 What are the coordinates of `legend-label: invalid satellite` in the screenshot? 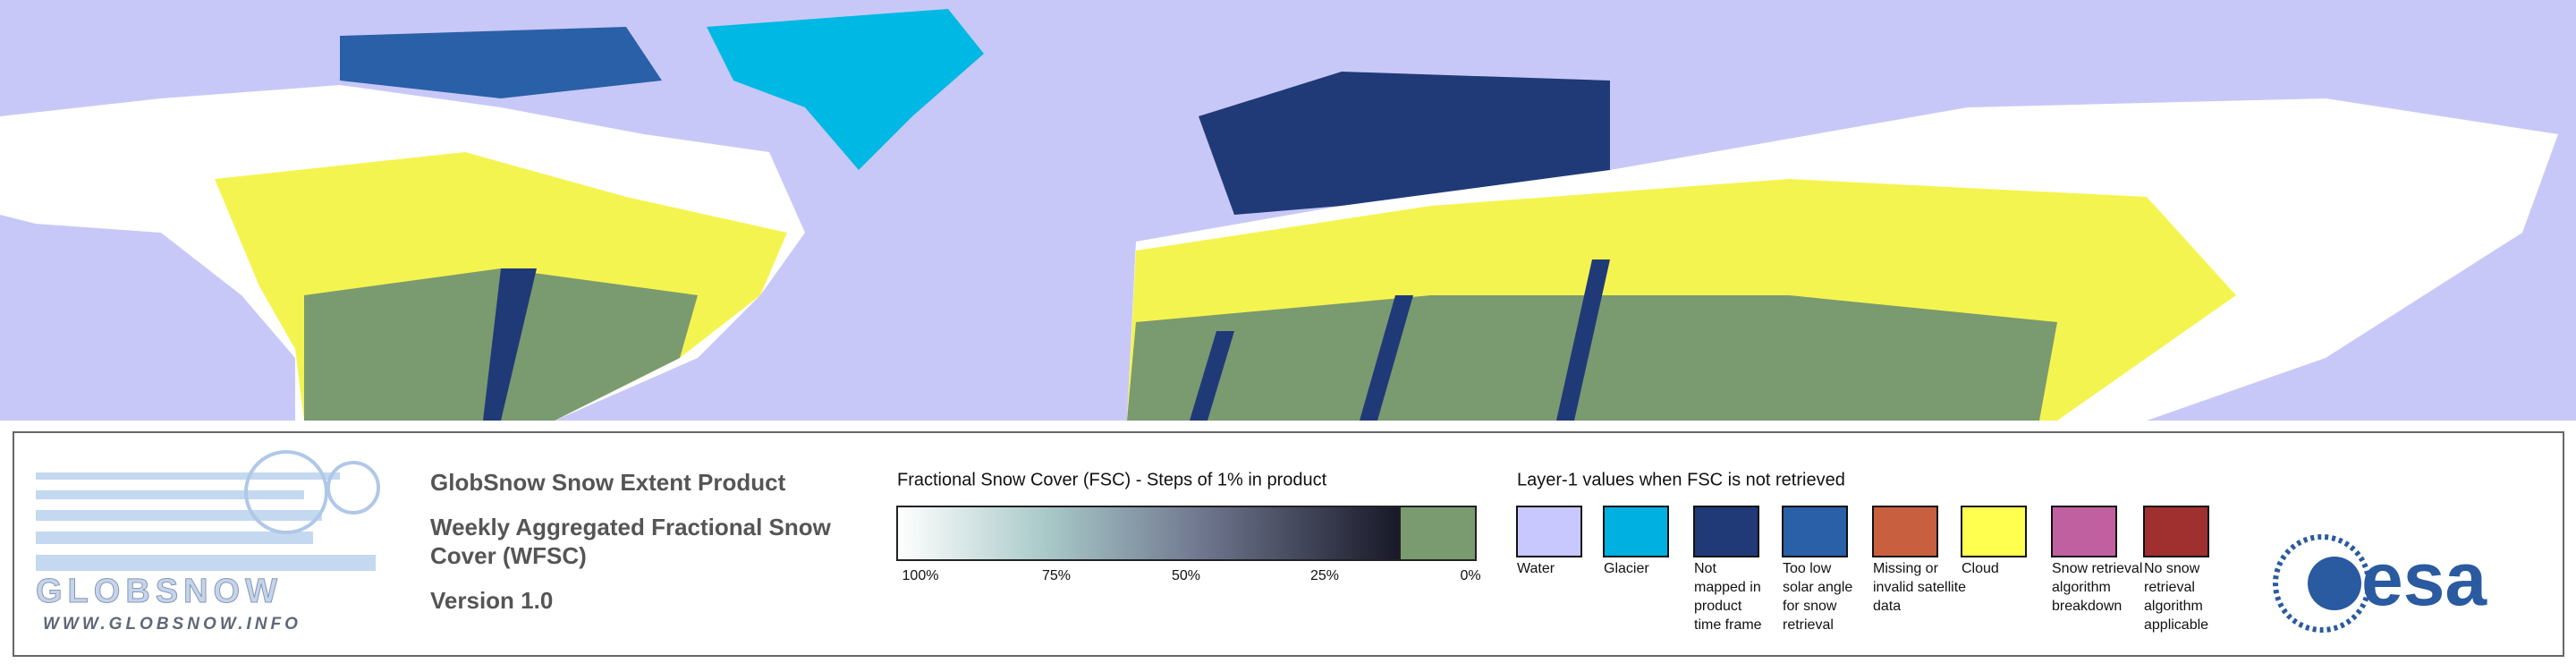 It's located at (1919, 587).